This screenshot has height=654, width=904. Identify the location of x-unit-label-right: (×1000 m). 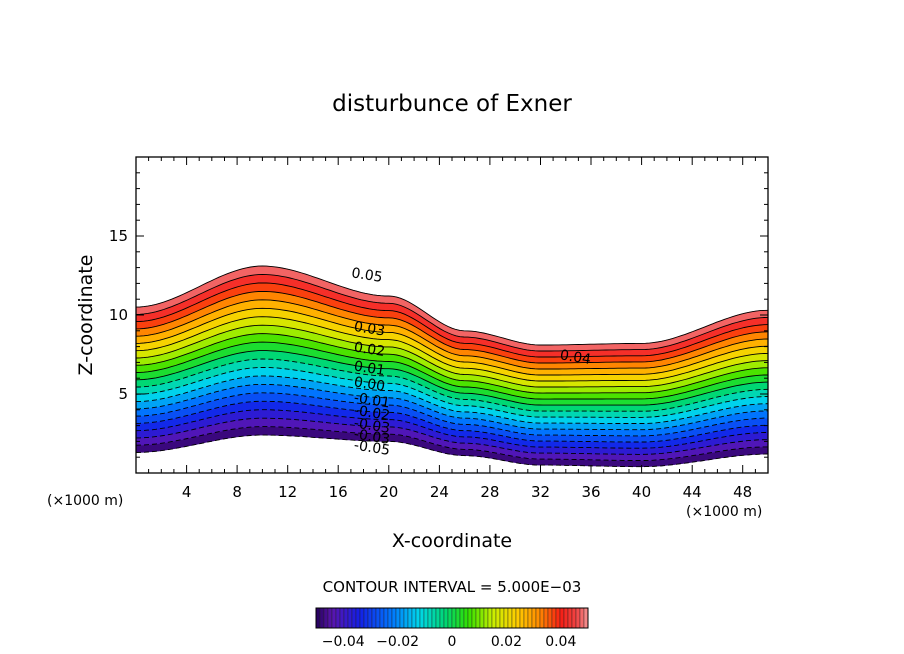
(724, 512).